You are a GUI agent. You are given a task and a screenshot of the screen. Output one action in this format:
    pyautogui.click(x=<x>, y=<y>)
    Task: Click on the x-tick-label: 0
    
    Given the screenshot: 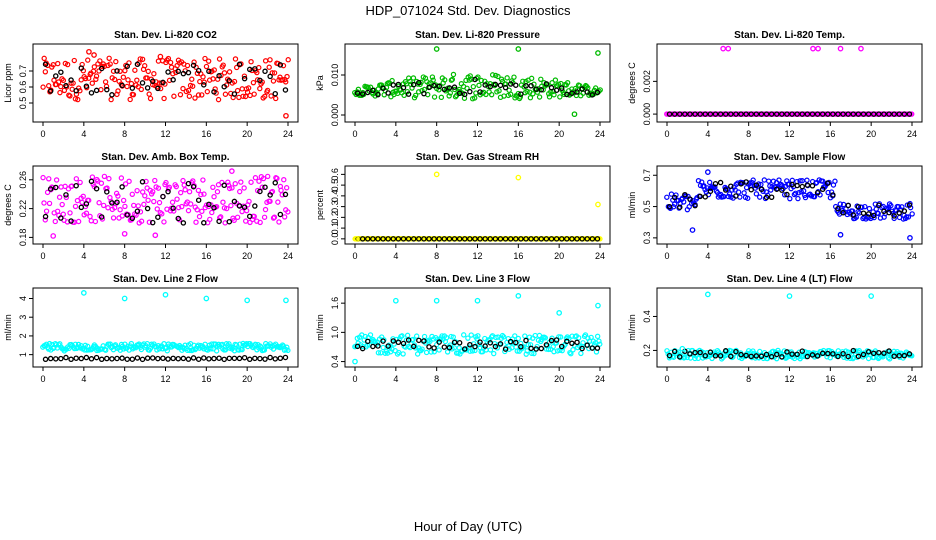 What is the action you would take?
    pyautogui.click(x=354, y=134)
    